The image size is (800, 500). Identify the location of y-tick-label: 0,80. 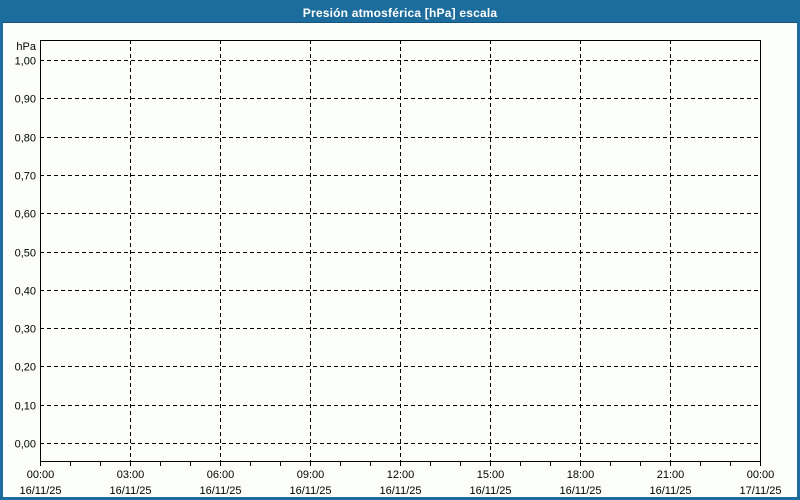
(25, 139).